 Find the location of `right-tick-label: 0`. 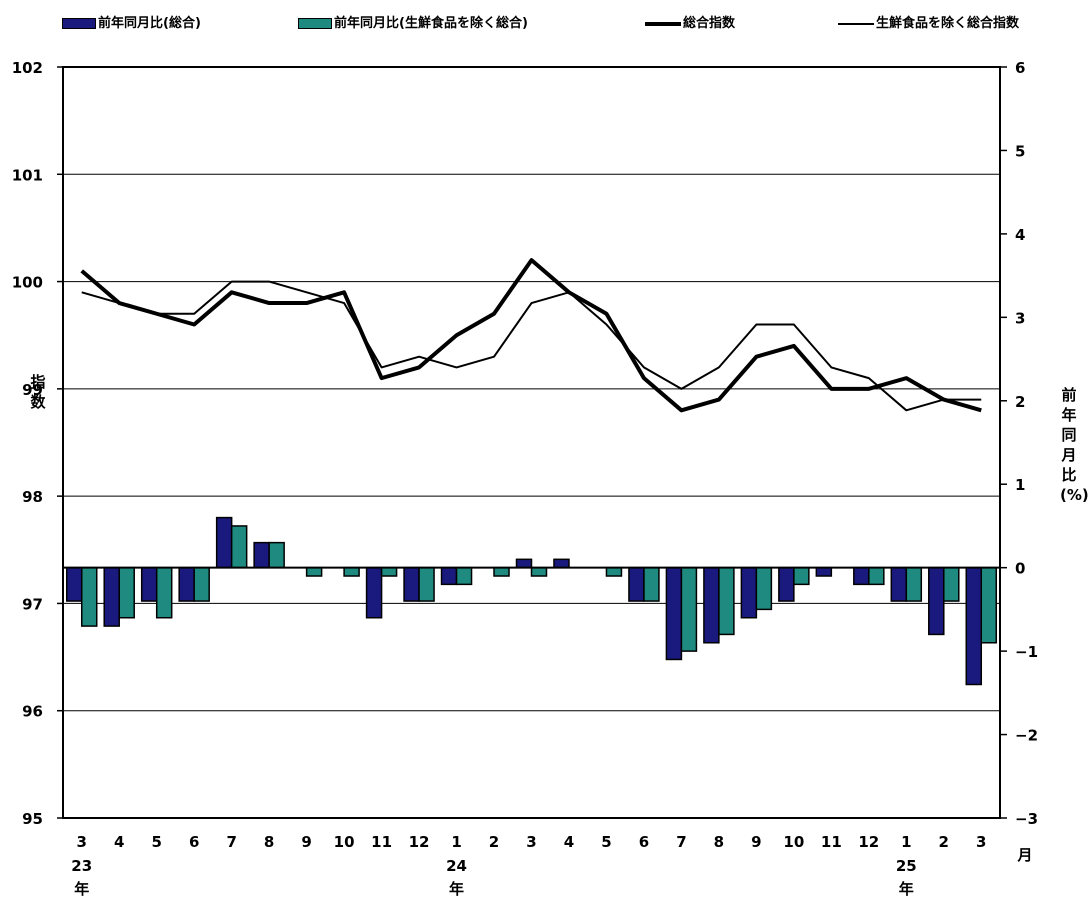

right-tick-label: 0 is located at coordinates (1020, 569).